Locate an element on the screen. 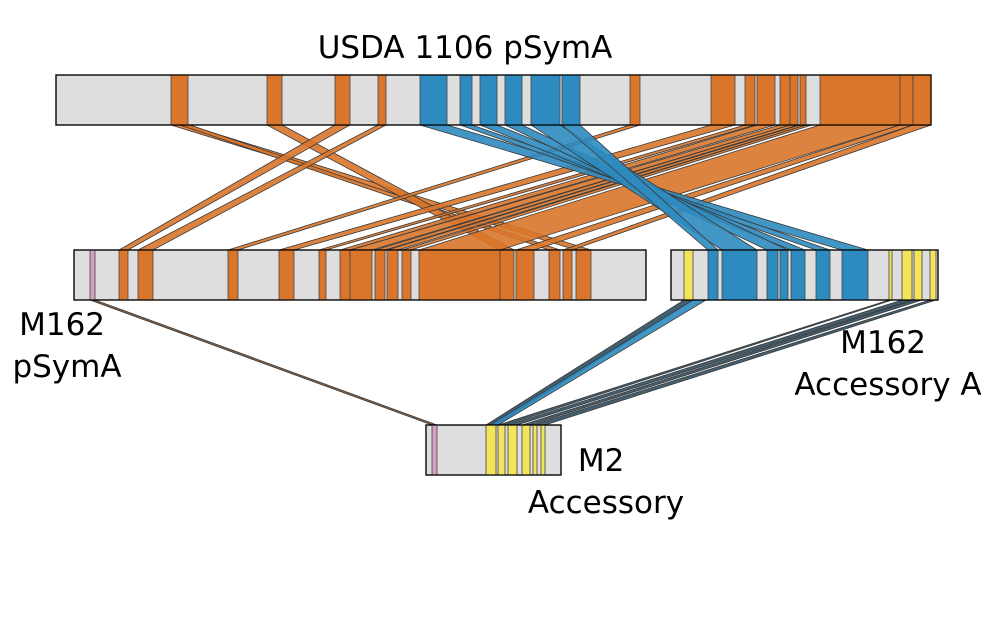 This screenshot has width=1000, height=625. m2-accessory-label: M2 Accessory is located at coordinates (606, 482).